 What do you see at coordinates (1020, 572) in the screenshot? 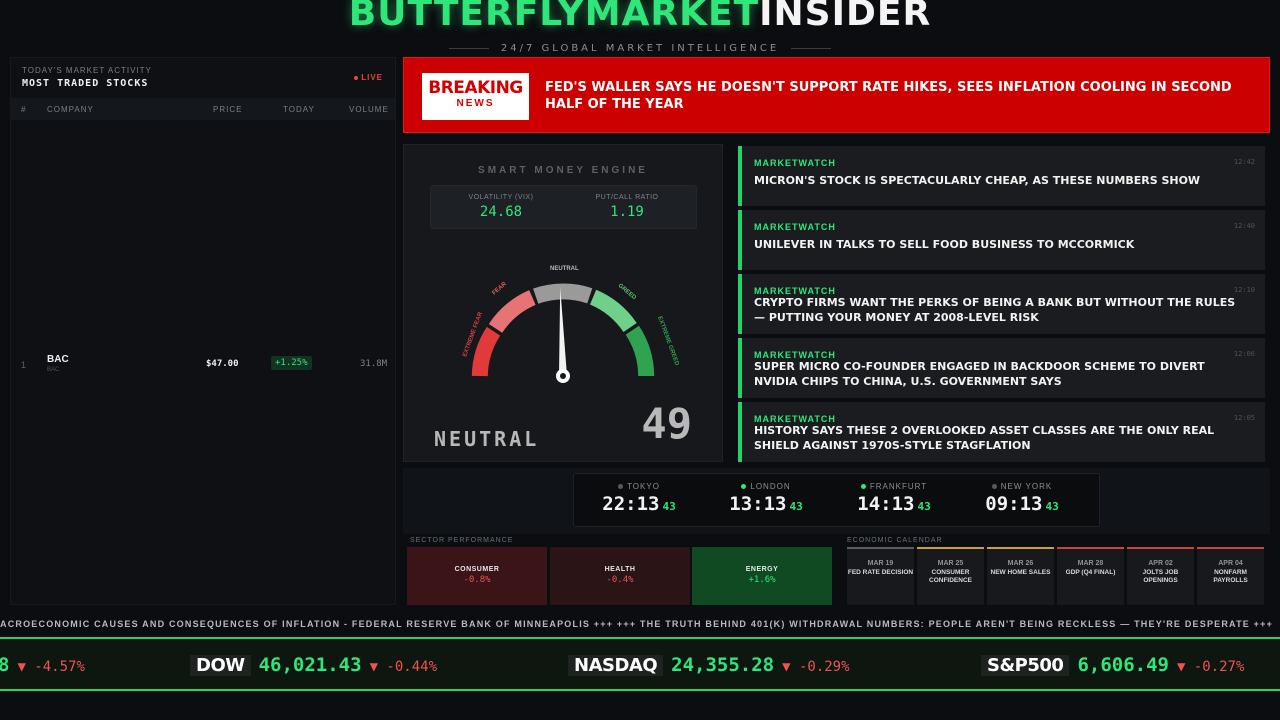
I see `calendar-event: NEW HOME SALES` at bounding box center [1020, 572].